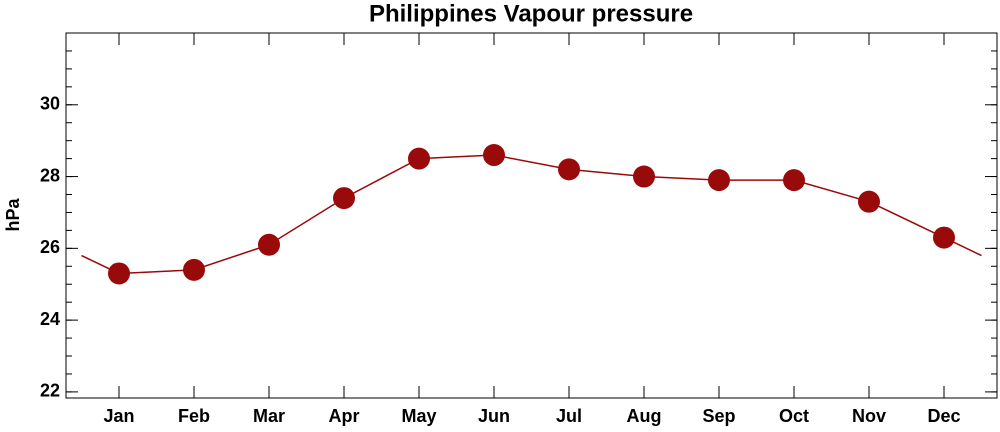 The width and height of the screenshot is (1000, 432). What do you see at coordinates (569, 416) in the screenshot?
I see `x-tick-label: Jul` at bounding box center [569, 416].